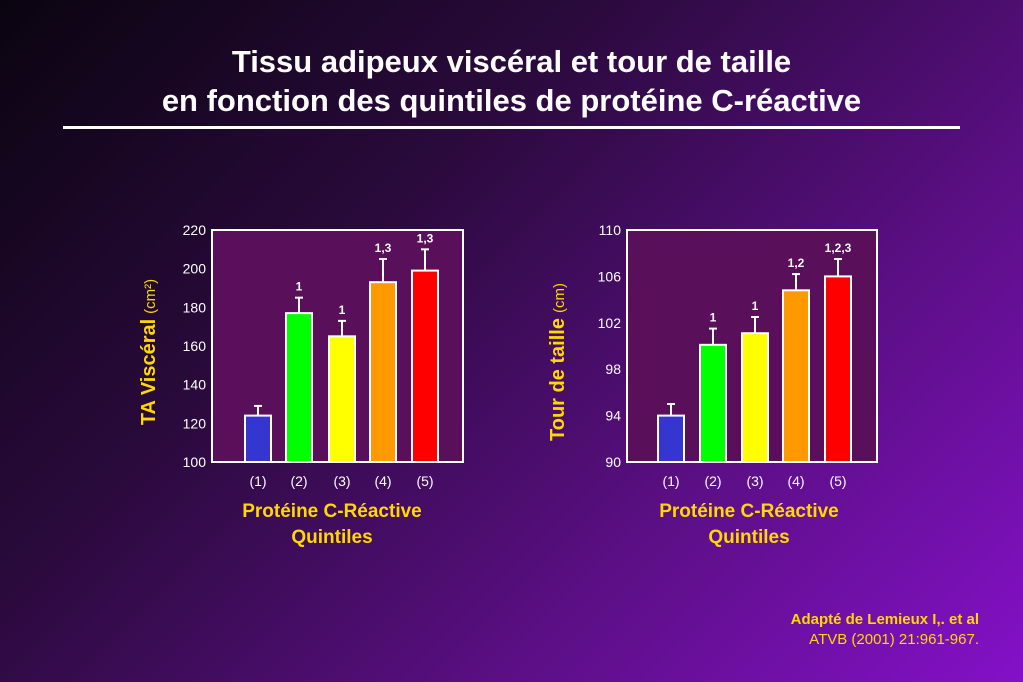  Describe the element at coordinates (558, 379) in the screenshot. I see `y-axis-label-main: Tour de taille` at that location.